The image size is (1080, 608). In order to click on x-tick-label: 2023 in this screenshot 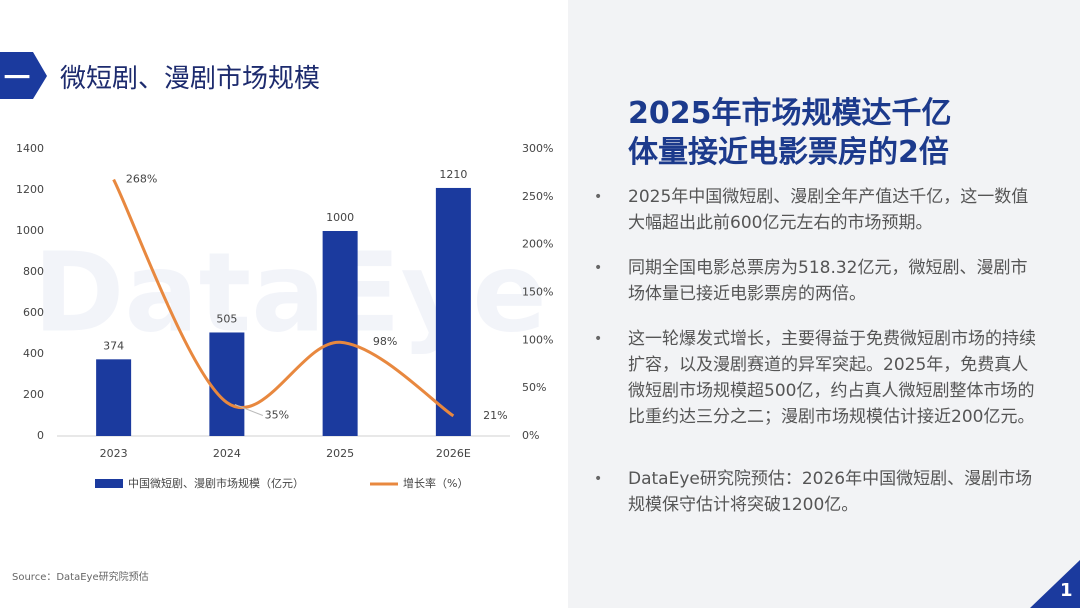, I will do `click(114, 453)`.